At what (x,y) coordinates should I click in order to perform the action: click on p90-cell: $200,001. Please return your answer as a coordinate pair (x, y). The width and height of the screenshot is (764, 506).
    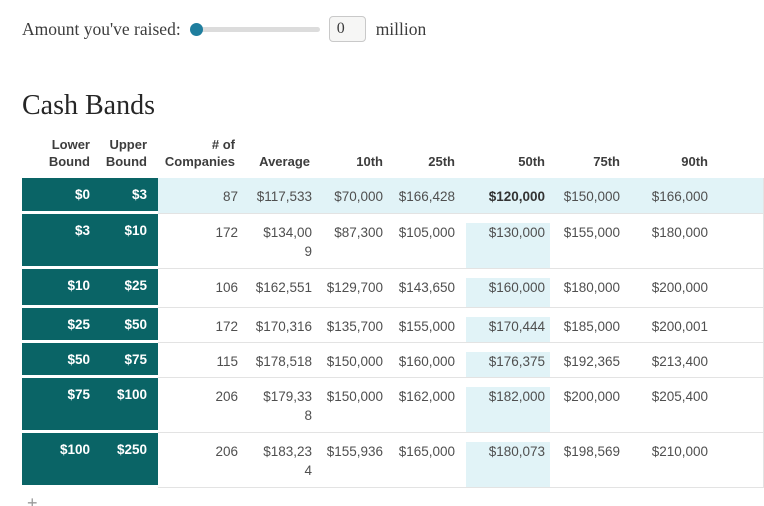
    Looking at the image, I should click on (679, 326).